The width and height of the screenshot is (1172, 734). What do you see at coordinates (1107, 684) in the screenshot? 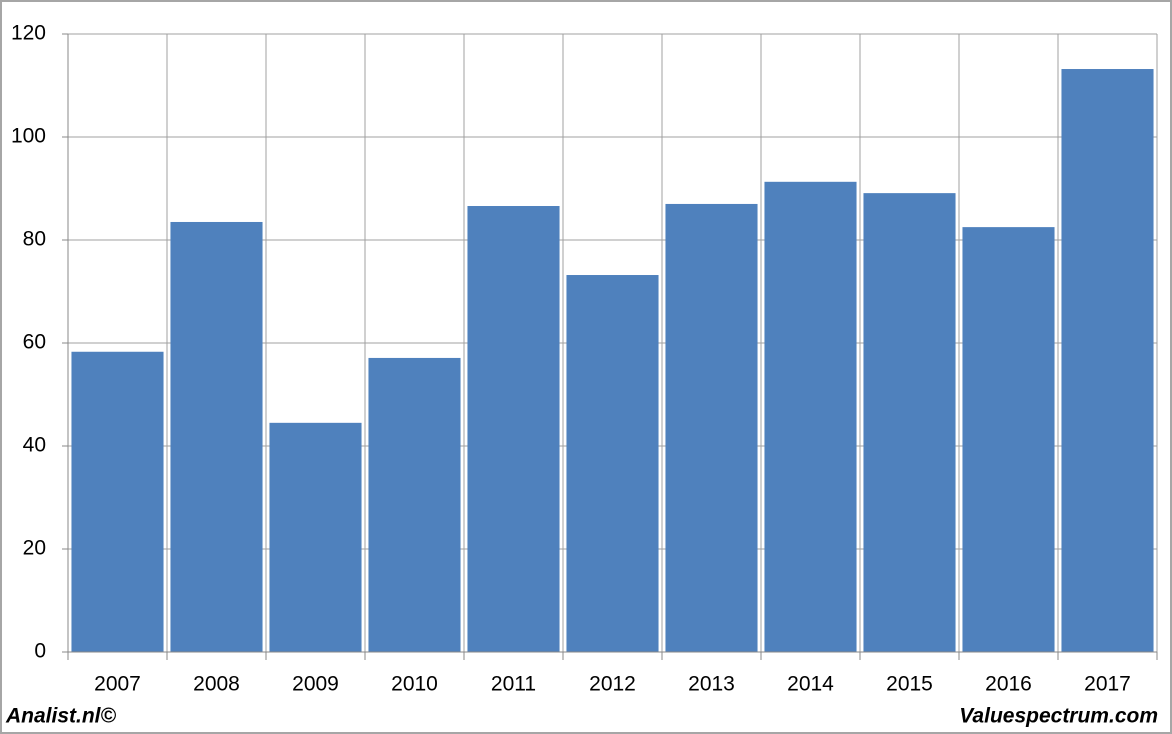
I see `x-tick-label: 2017` at bounding box center [1107, 684].